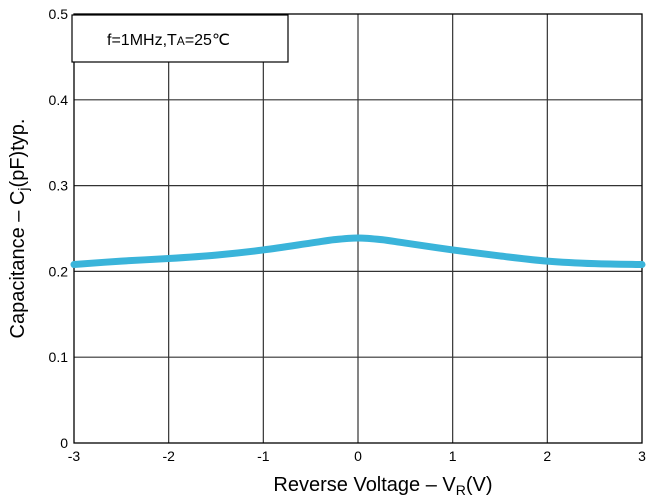  I want to click on x-tick-label: 1, so click(453, 456).